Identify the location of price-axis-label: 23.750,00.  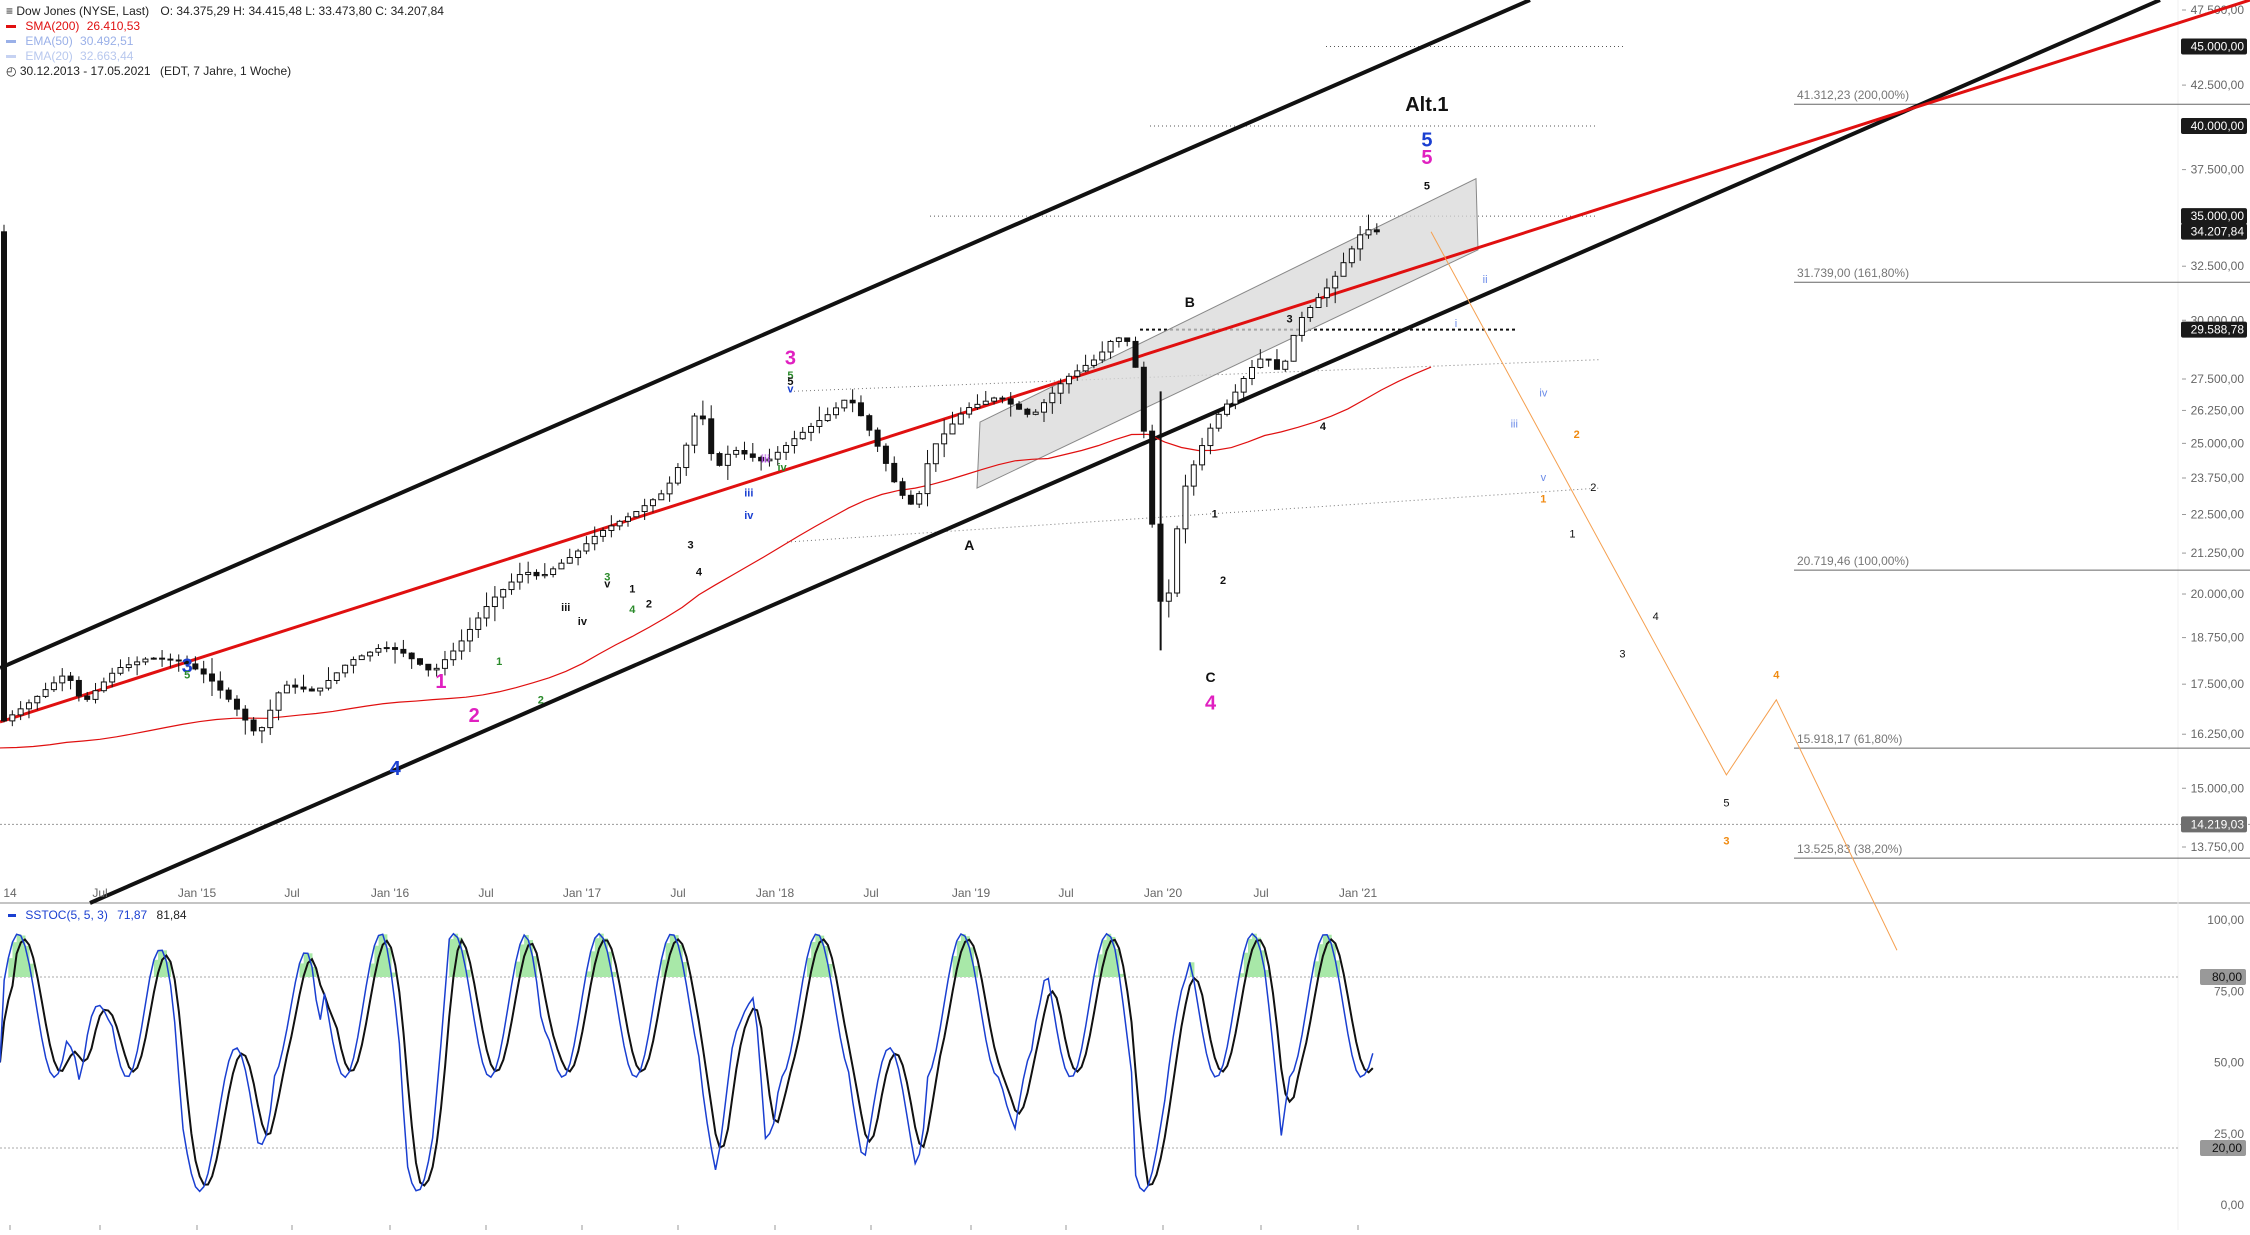
(2218, 478).